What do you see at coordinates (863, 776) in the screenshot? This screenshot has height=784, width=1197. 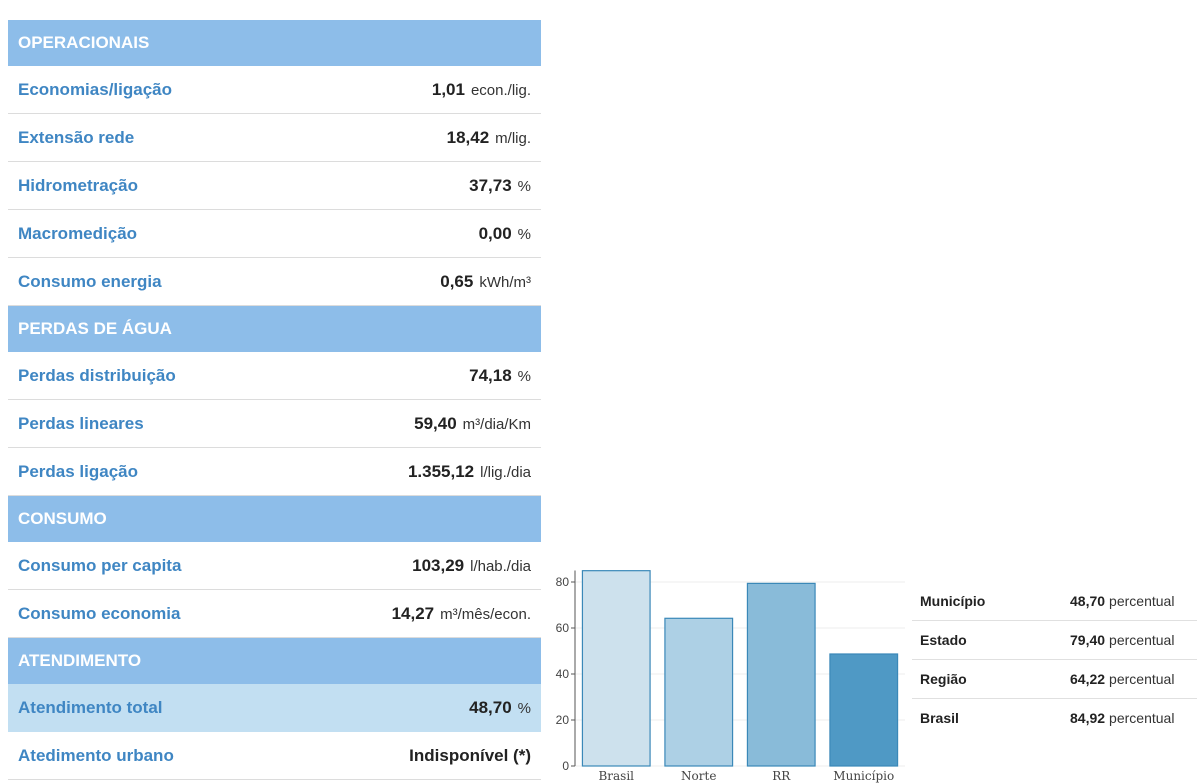 I see `x-tick-label: Município` at bounding box center [863, 776].